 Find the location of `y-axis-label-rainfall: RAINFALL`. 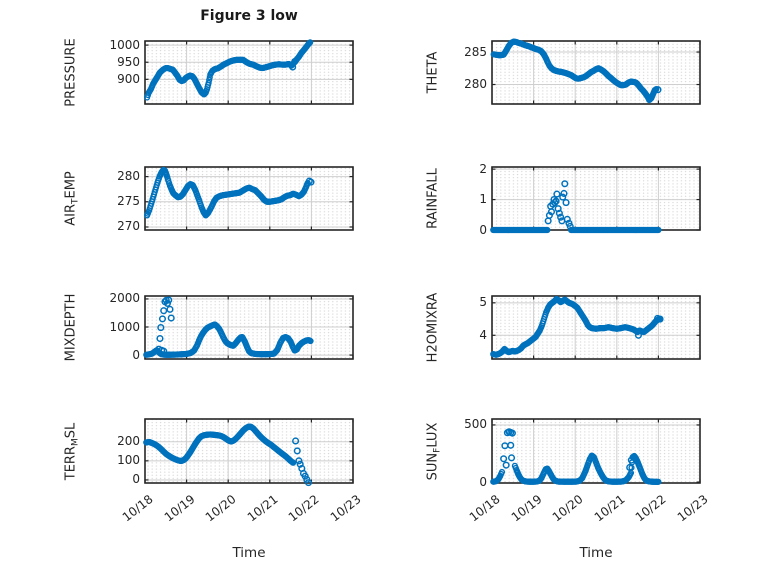

y-axis-label-rainfall: RAINFALL is located at coordinates (434, 199).